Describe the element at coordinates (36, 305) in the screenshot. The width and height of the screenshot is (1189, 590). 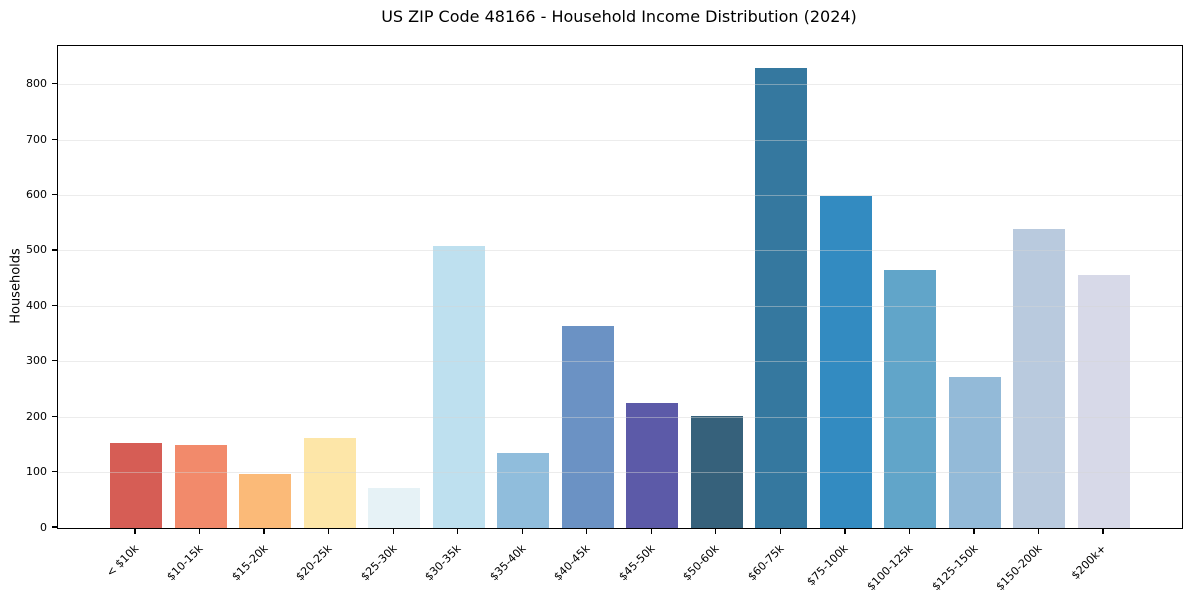
I see `y-tick-label-400: 400` at that location.